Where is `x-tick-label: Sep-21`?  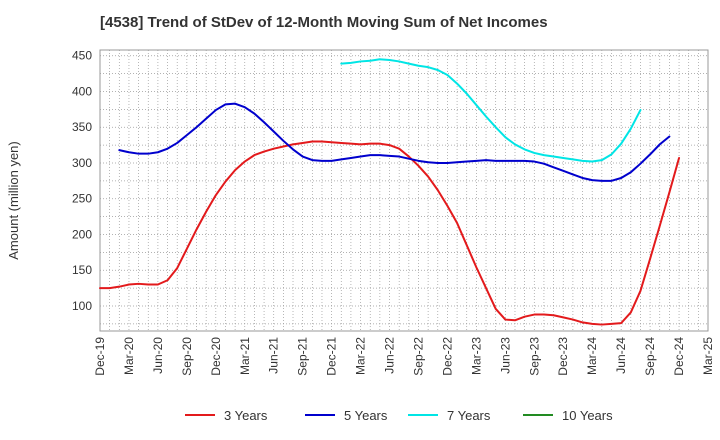 x-tick-label: Sep-21 is located at coordinates (303, 356).